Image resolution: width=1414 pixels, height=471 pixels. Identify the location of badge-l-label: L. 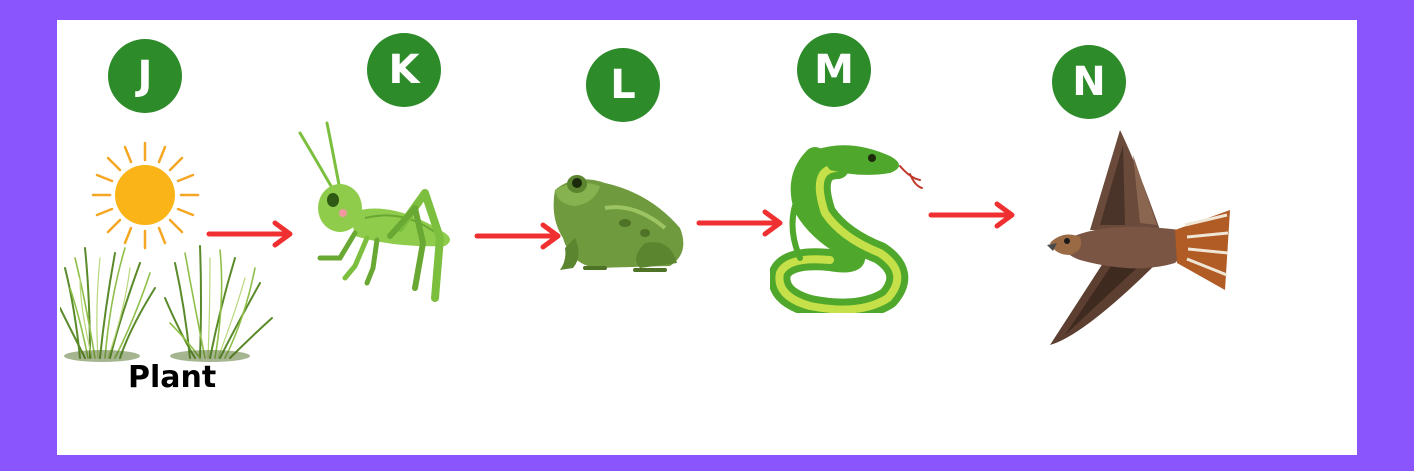
(623, 85).